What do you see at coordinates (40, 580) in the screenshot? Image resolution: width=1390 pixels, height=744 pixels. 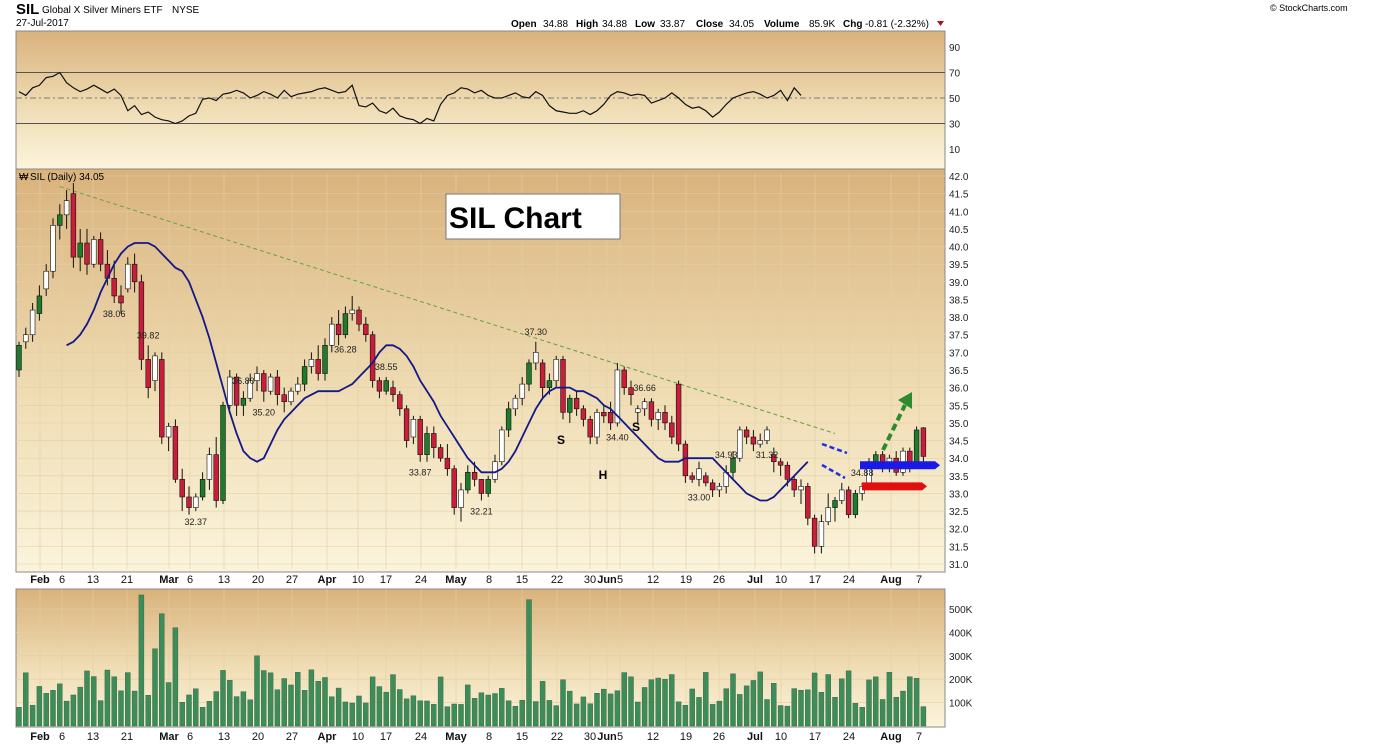 I see `x-tick-label: Feb` at bounding box center [40, 580].